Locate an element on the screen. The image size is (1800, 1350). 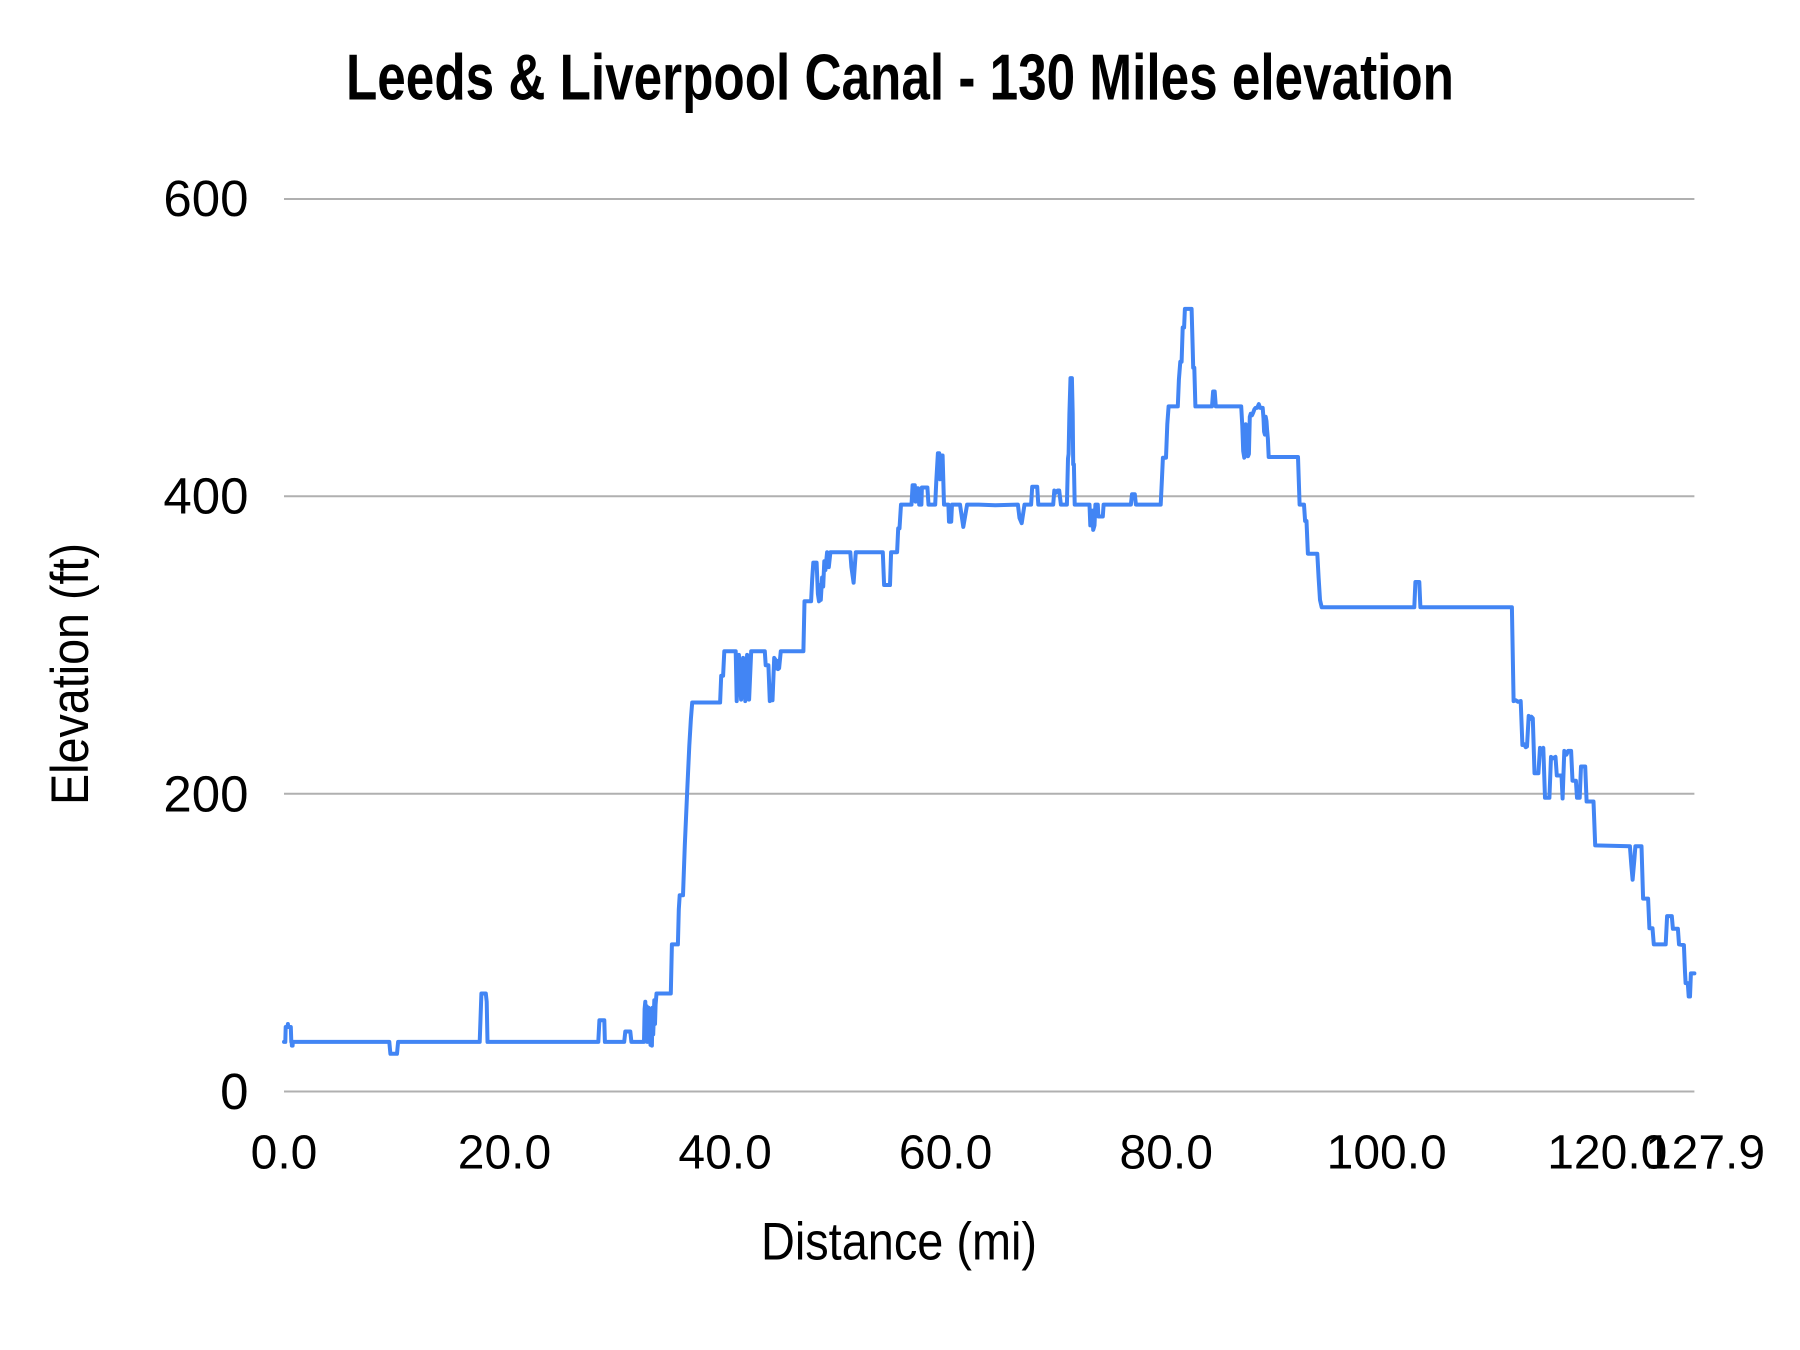
svg-text: 60.0 is located at coordinates (945, 1153).